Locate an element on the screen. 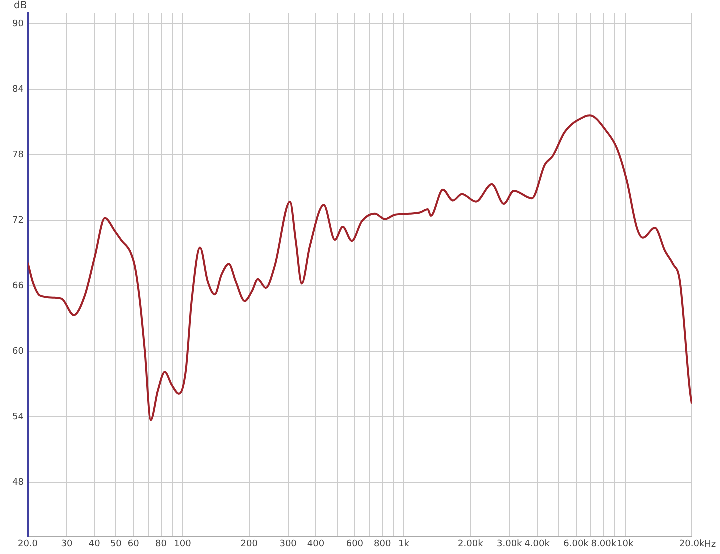  x-tick-label: 200 is located at coordinates (249, 545).